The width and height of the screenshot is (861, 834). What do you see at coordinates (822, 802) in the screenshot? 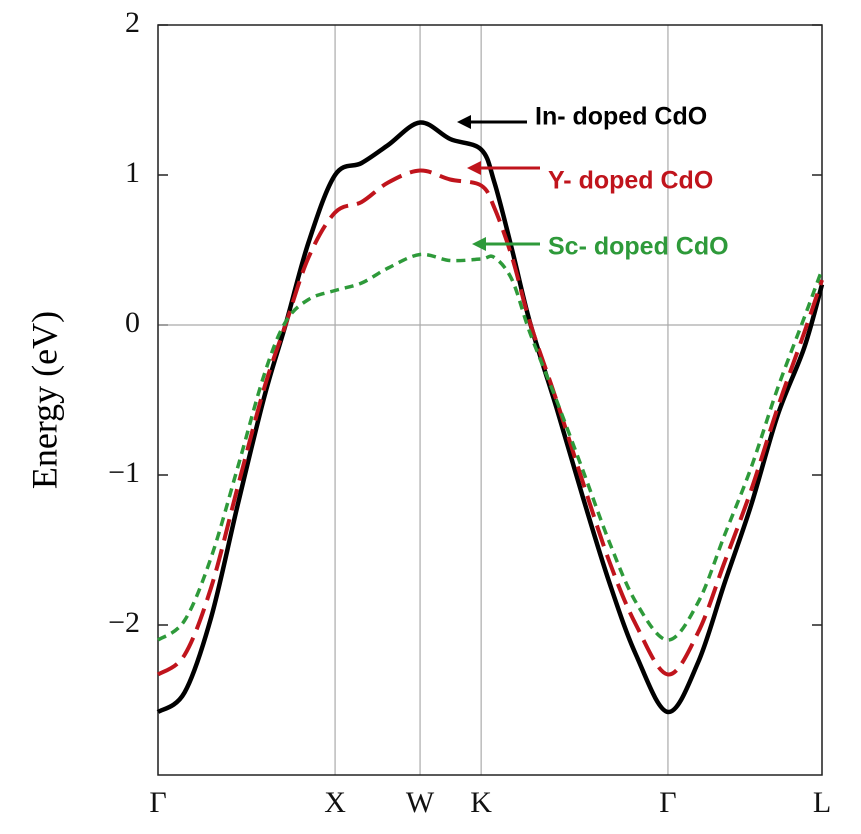
I see `x-tick-label: L` at bounding box center [822, 802].